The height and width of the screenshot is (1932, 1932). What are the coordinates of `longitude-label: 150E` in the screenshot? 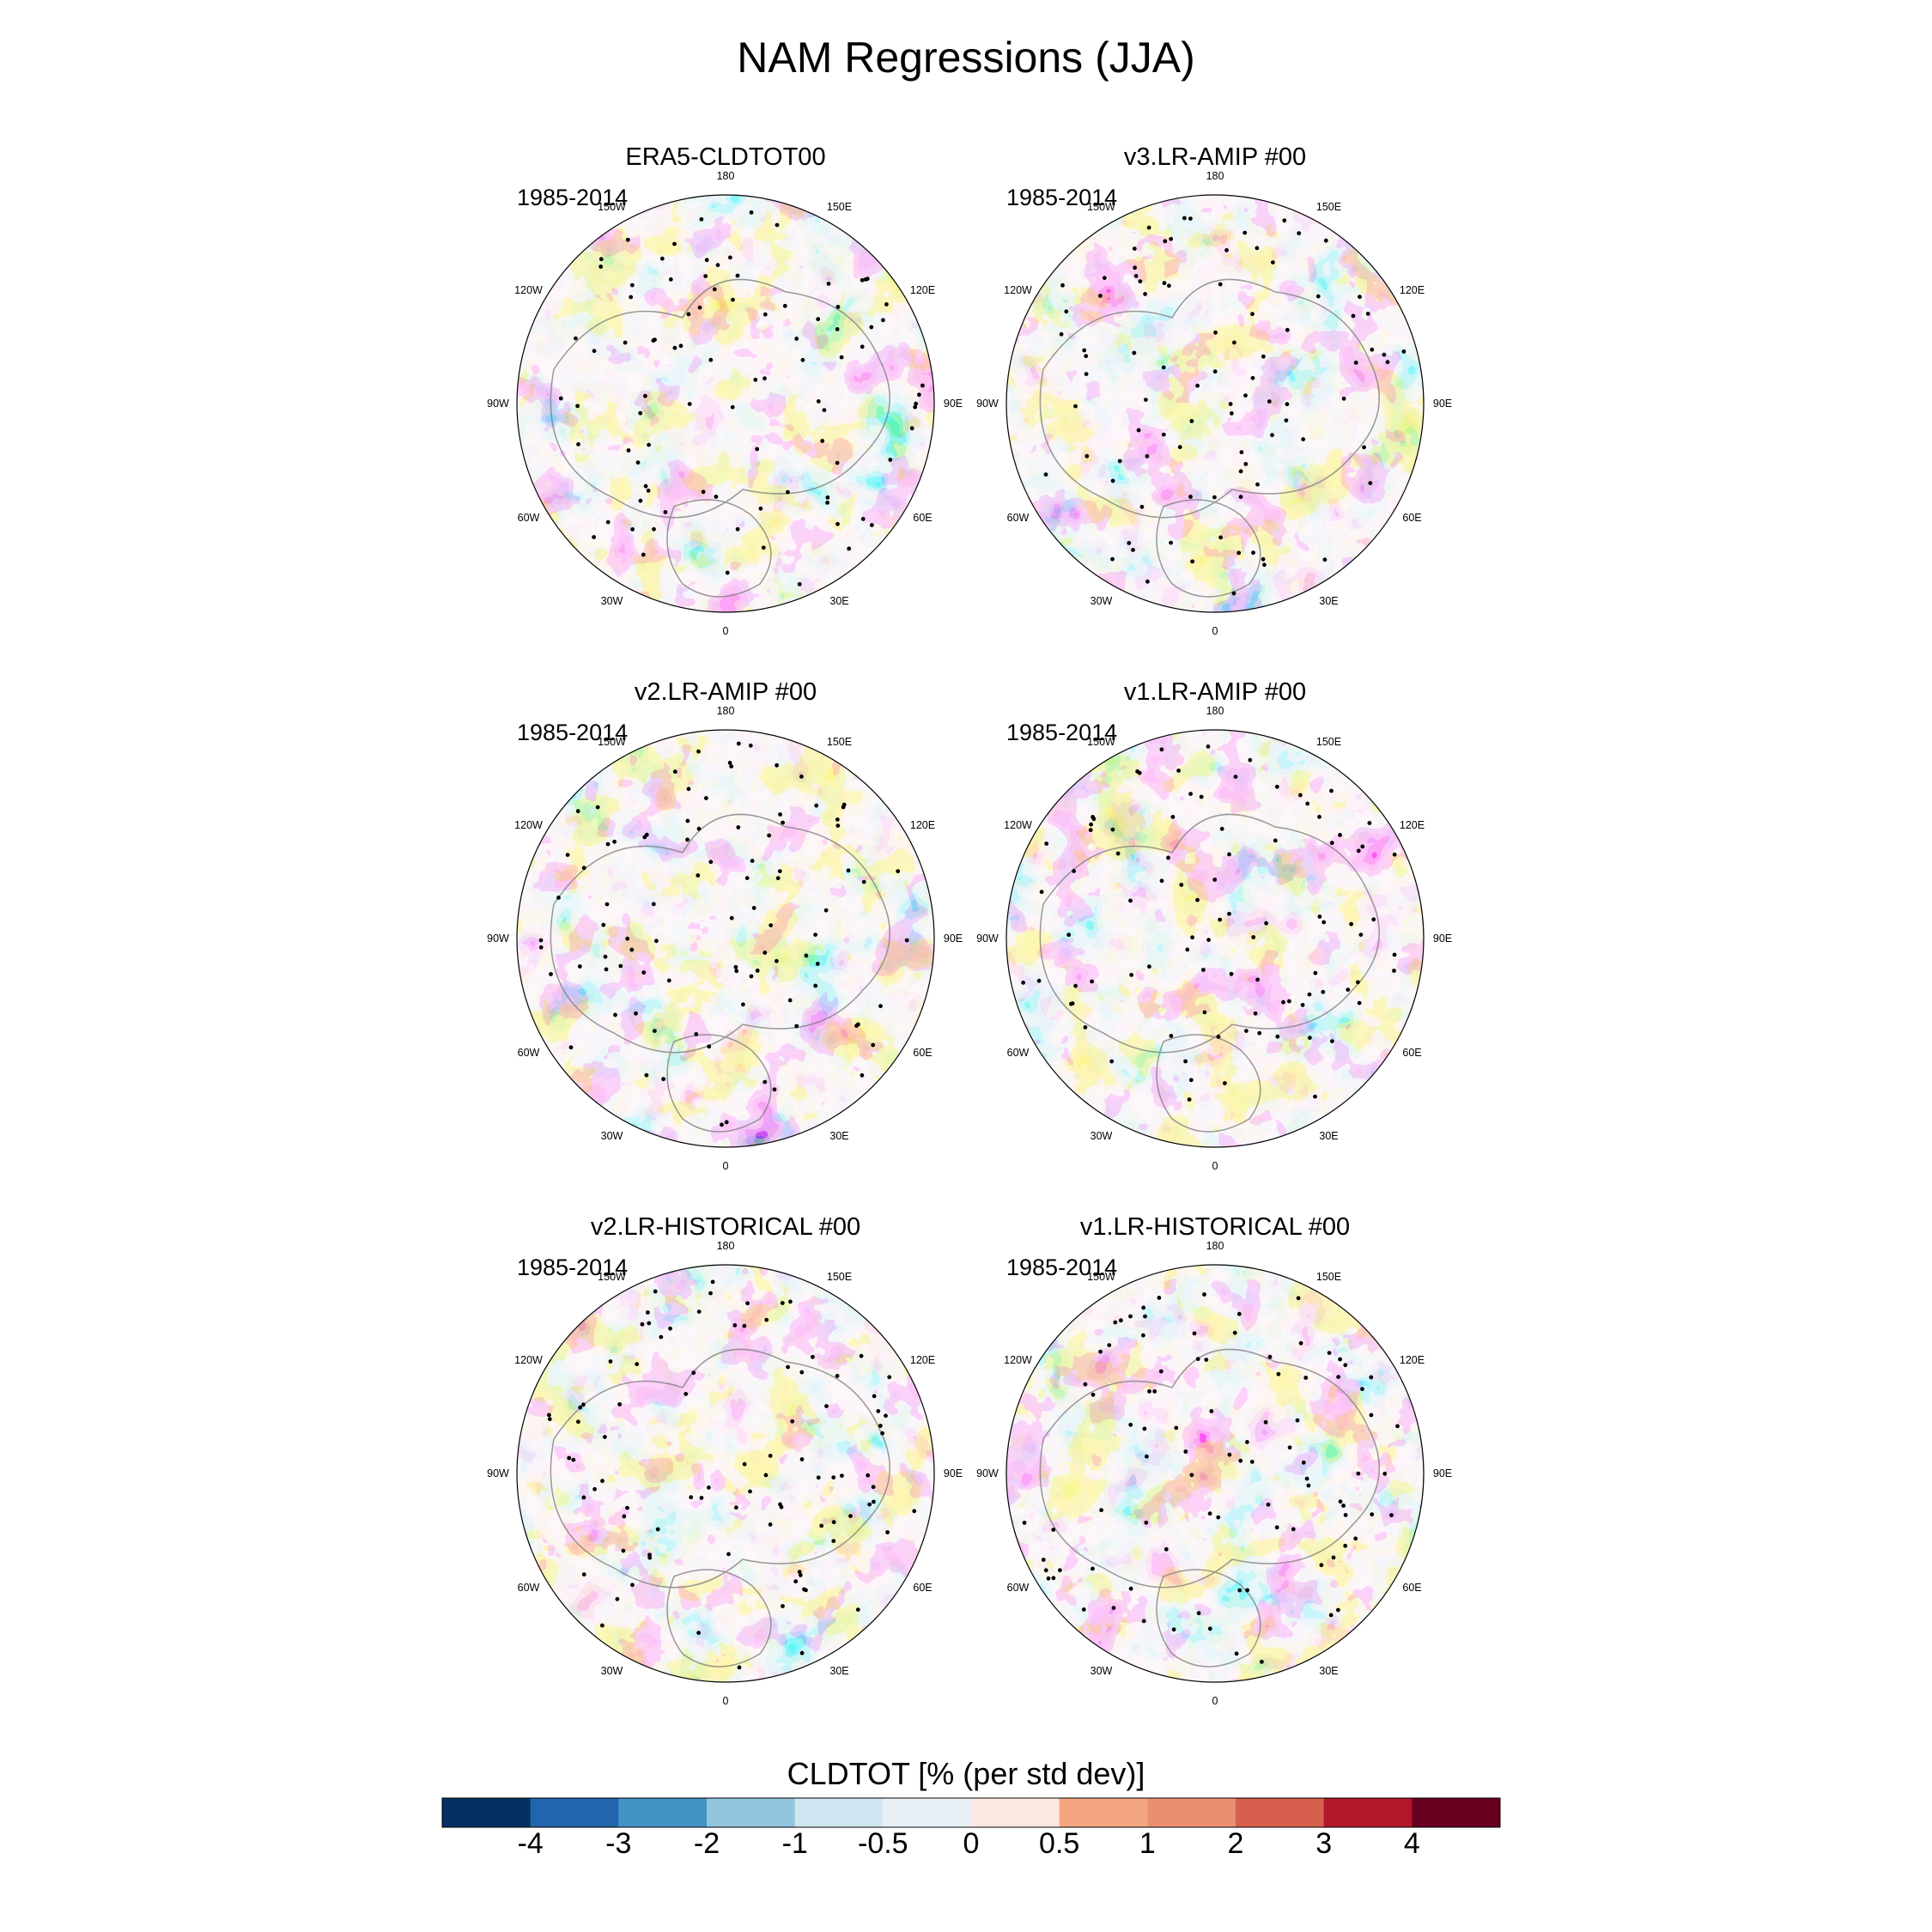 It's located at (839, 207).